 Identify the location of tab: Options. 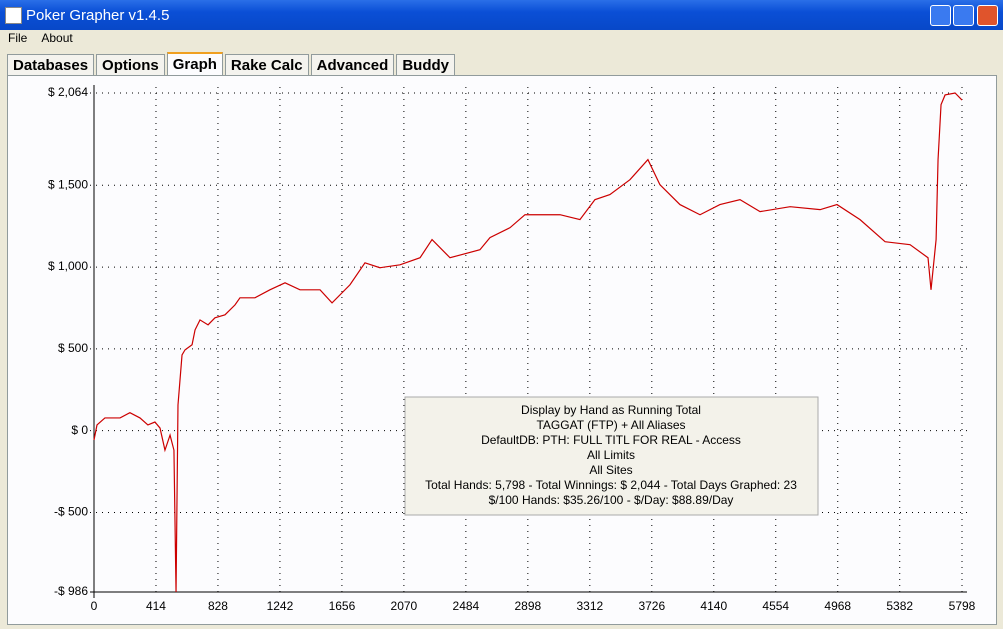
(130, 65).